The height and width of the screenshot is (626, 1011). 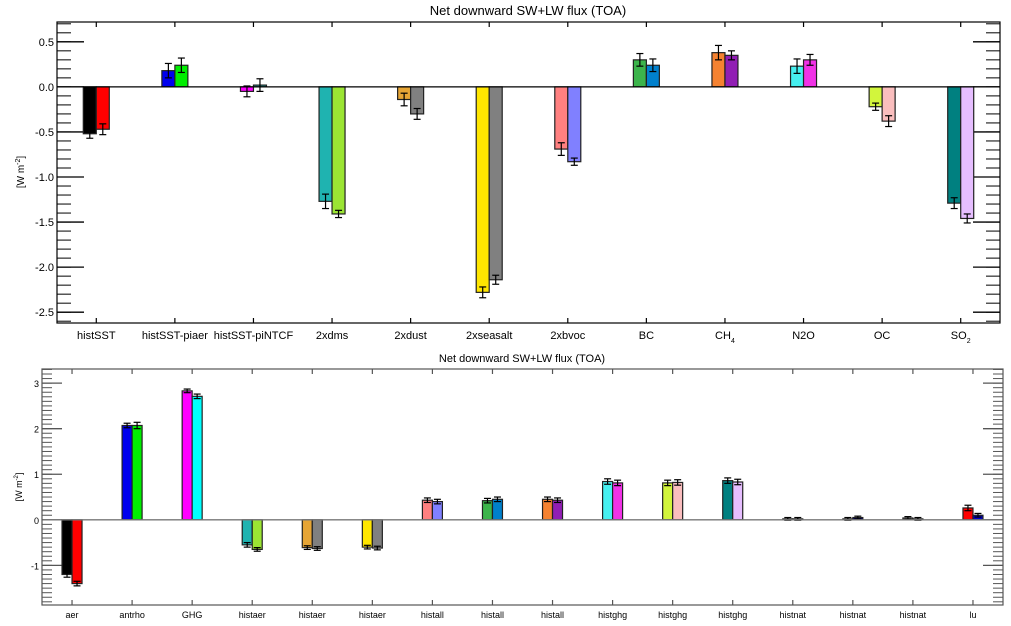 What do you see at coordinates (44, 268) in the screenshot?
I see `y-tick-label: -2.0` at bounding box center [44, 268].